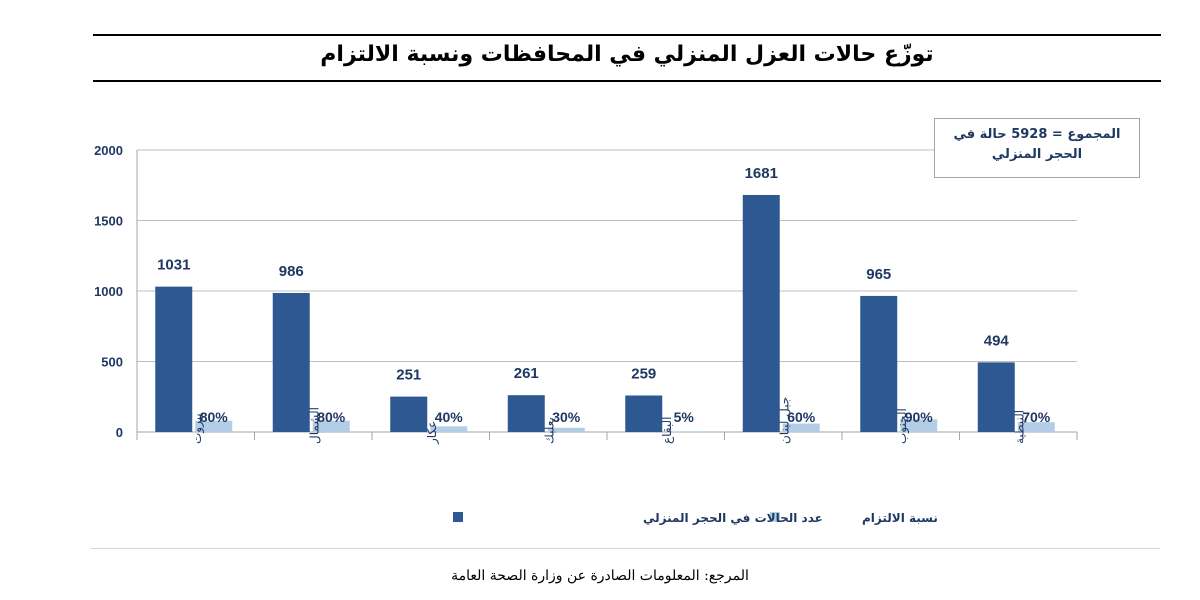 This screenshot has height=600, width=1200. What do you see at coordinates (919, 417) in the screenshot?
I see `compliance-value-label: 90%` at bounding box center [919, 417].